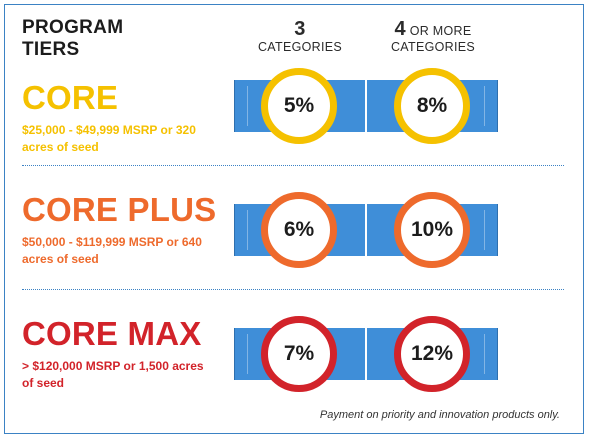  What do you see at coordinates (112, 333) in the screenshot?
I see `tier-name: CORE MAX` at bounding box center [112, 333].